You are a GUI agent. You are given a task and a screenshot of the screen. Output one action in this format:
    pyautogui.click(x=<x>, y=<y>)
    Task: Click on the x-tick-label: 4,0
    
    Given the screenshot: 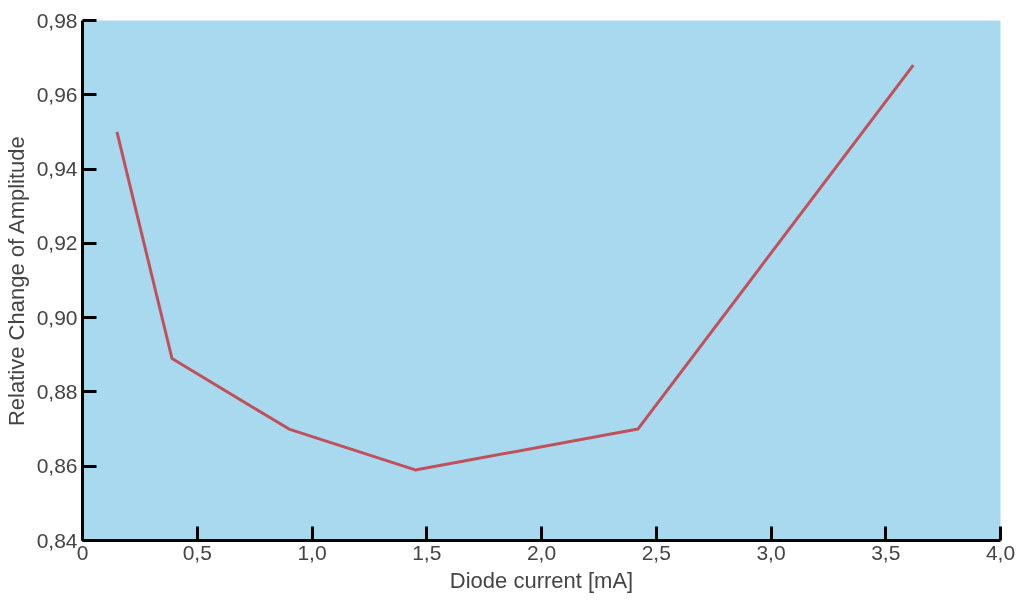 What is the action you would take?
    pyautogui.click(x=1000, y=552)
    